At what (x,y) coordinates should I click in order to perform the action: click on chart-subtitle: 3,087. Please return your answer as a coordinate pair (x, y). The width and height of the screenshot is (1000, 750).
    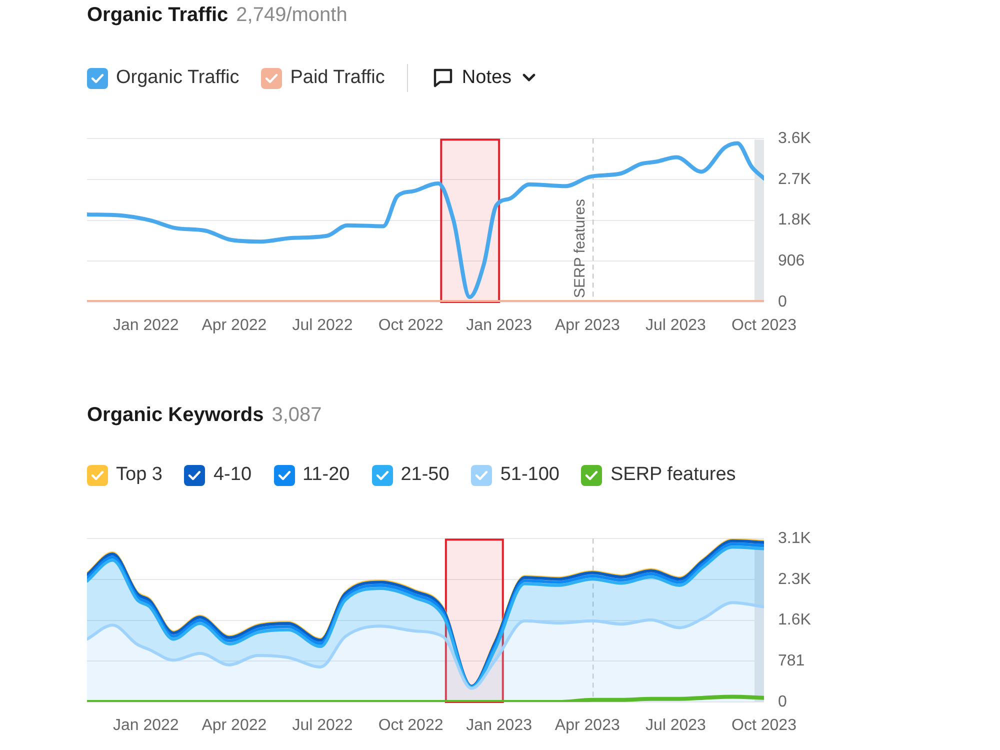
    Looking at the image, I should click on (297, 415).